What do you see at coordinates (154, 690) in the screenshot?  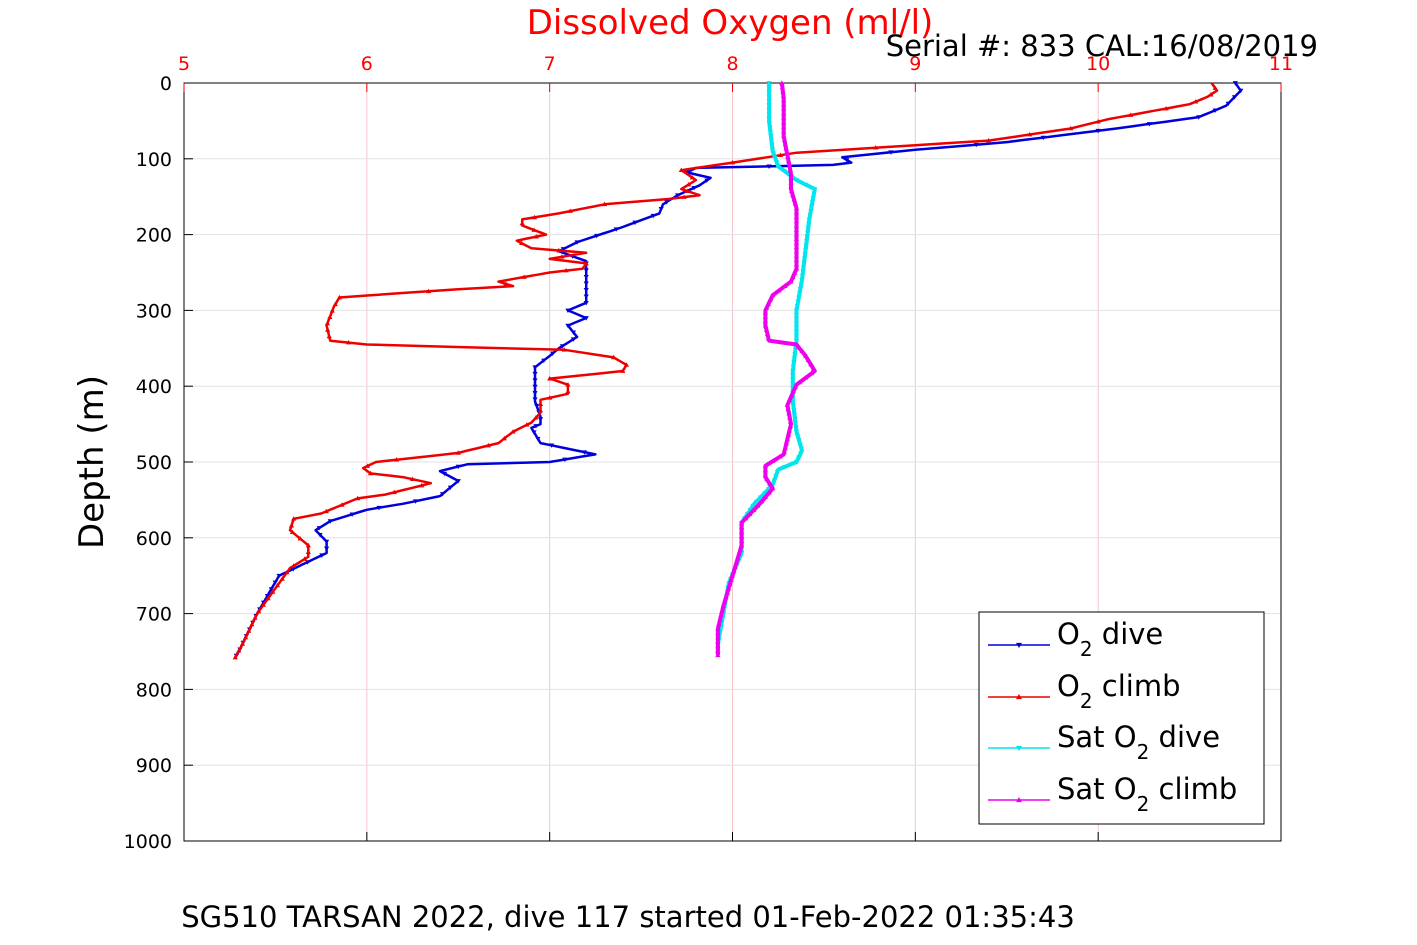 I see `y-tick-label: 800` at bounding box center [154, 690].